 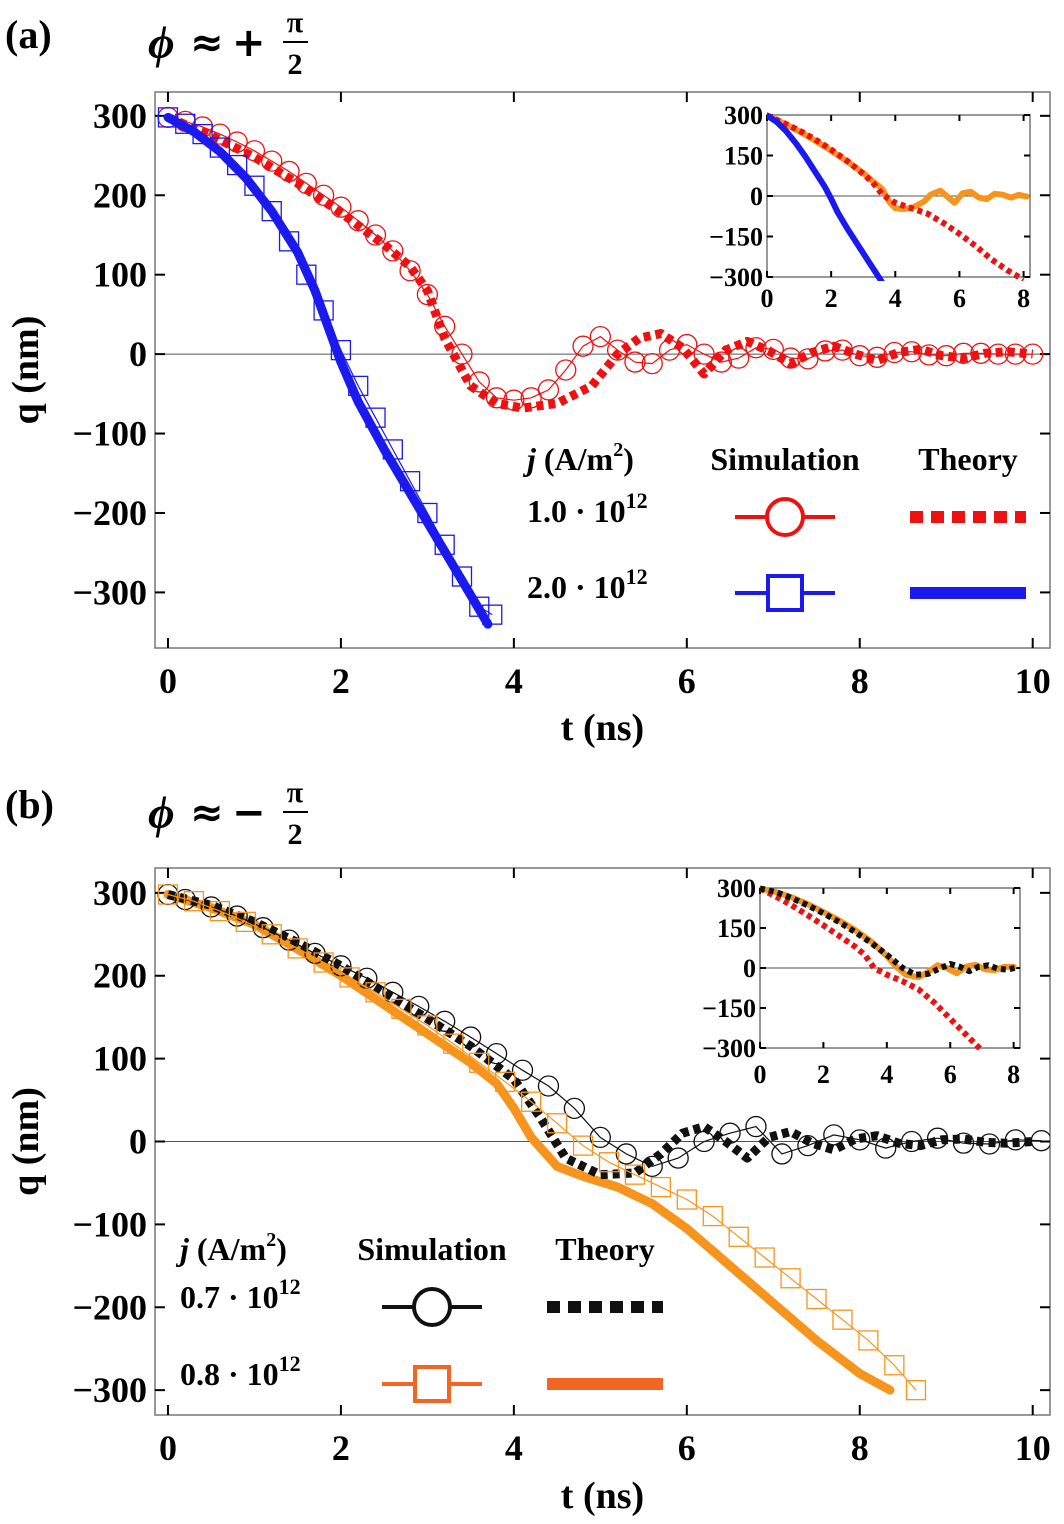 What do you see at coordinates (576, 511) in the screenshot?
I see `legend-mantissa: 1.0 · 10` at bounding box center [576, 511].